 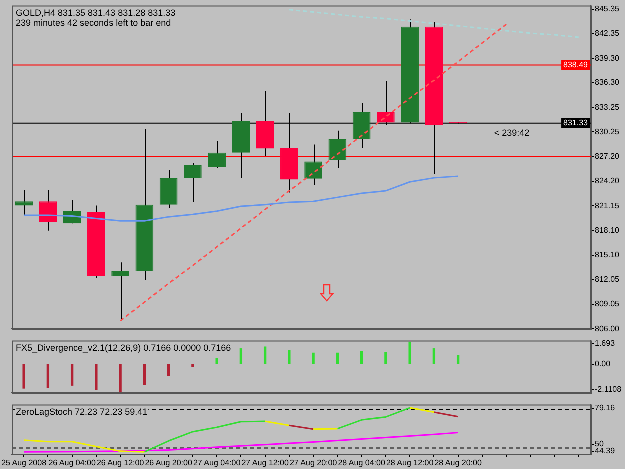 I want to click on annotation: < 239:42, so click(x=512, y=133).